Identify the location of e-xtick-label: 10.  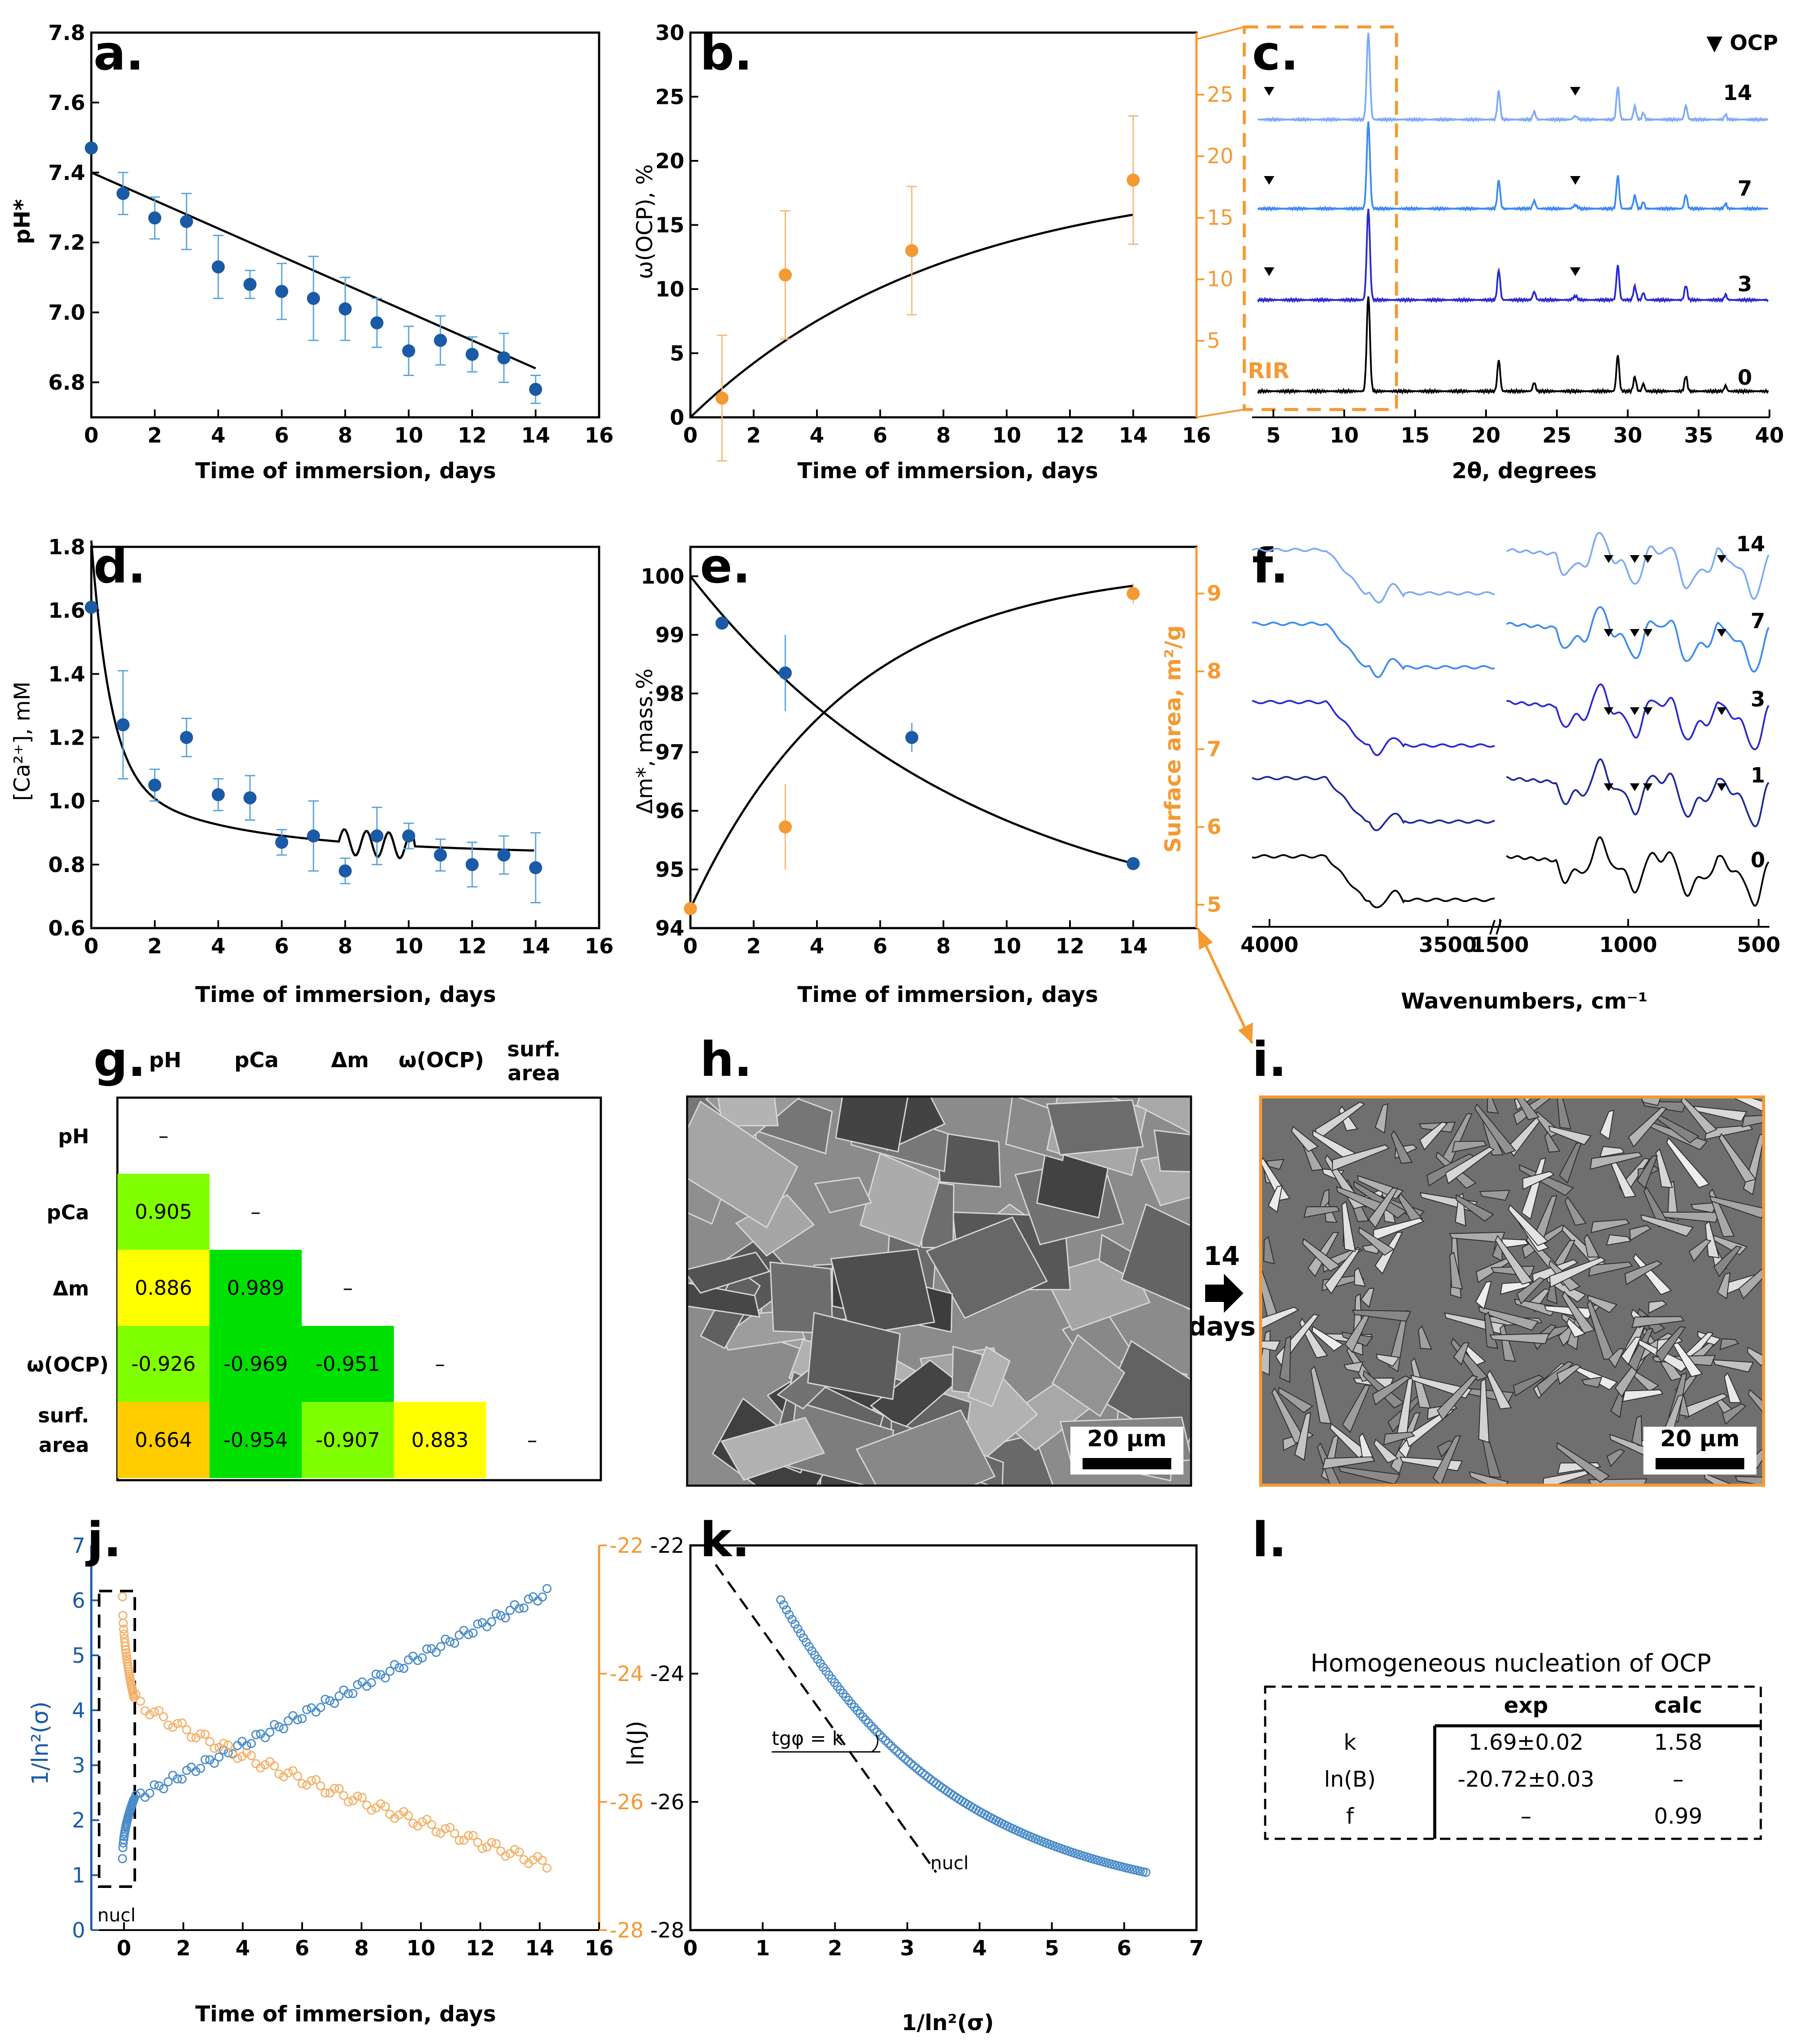
(1006, 946).